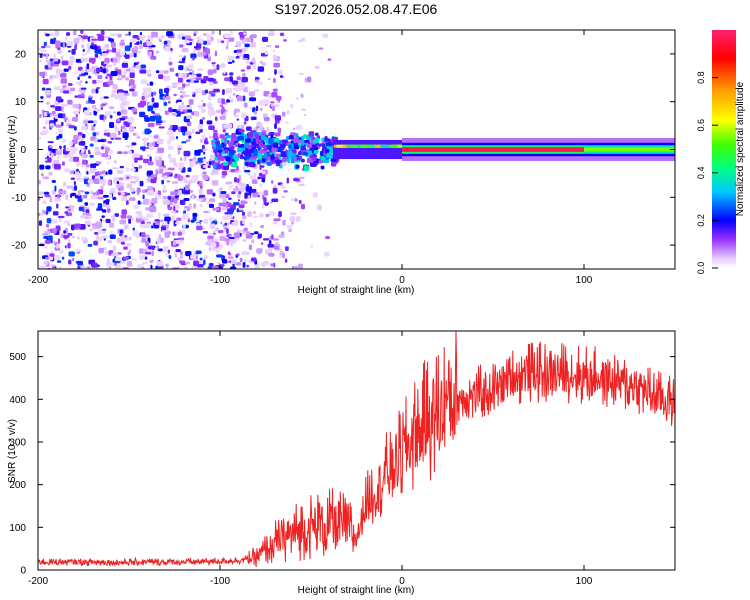 The width and height of the screenshot is (750, 600). I want to click on carrier-fade-core, so click(629, 149).